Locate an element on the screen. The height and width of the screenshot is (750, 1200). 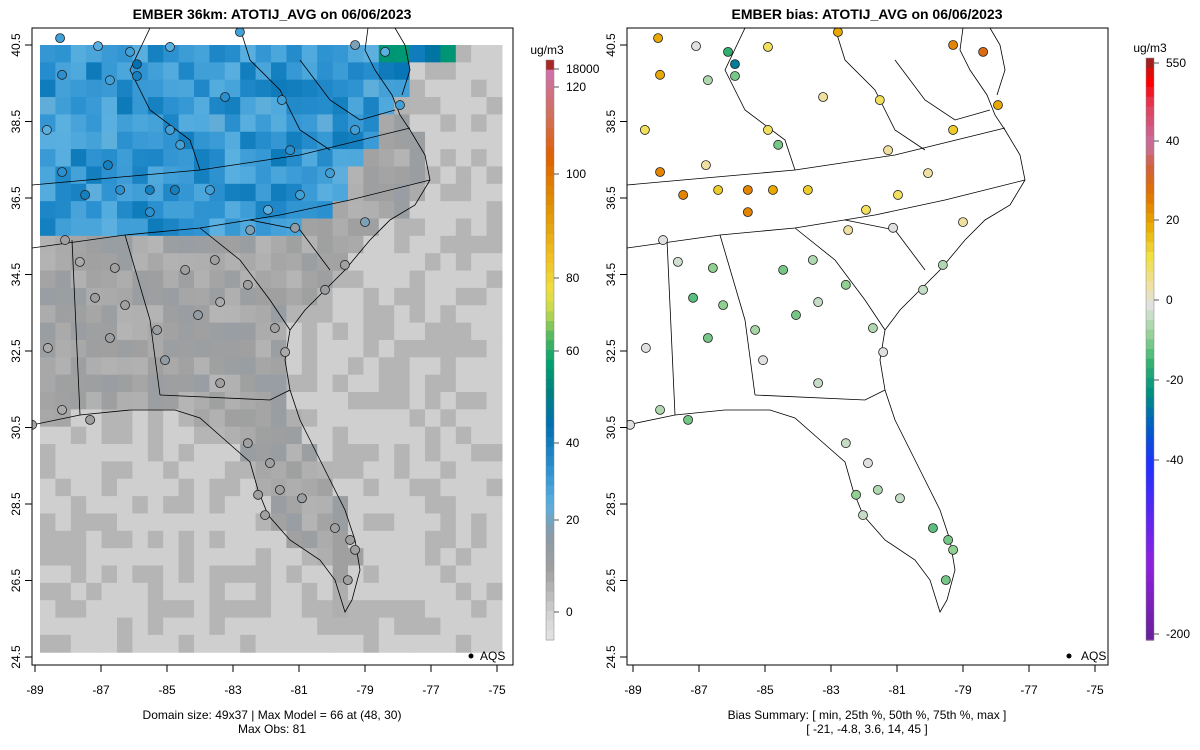
y-tick-label: 24.5 is located at coordinates (611, 657).